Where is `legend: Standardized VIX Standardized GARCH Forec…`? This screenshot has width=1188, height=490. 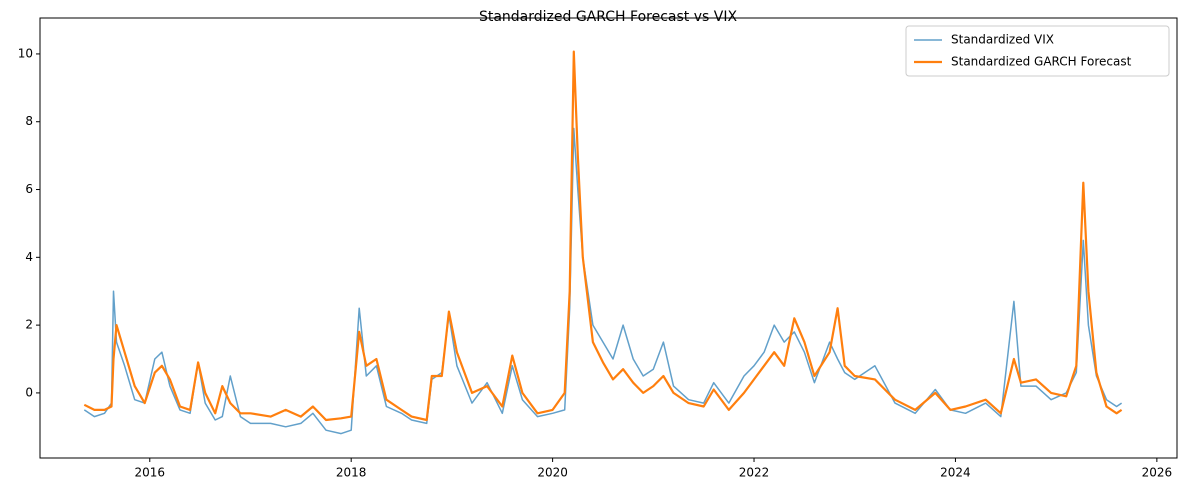
legend: Standardized VIX Standardized GARCH Forec… is located at coordinates (1037, 51).